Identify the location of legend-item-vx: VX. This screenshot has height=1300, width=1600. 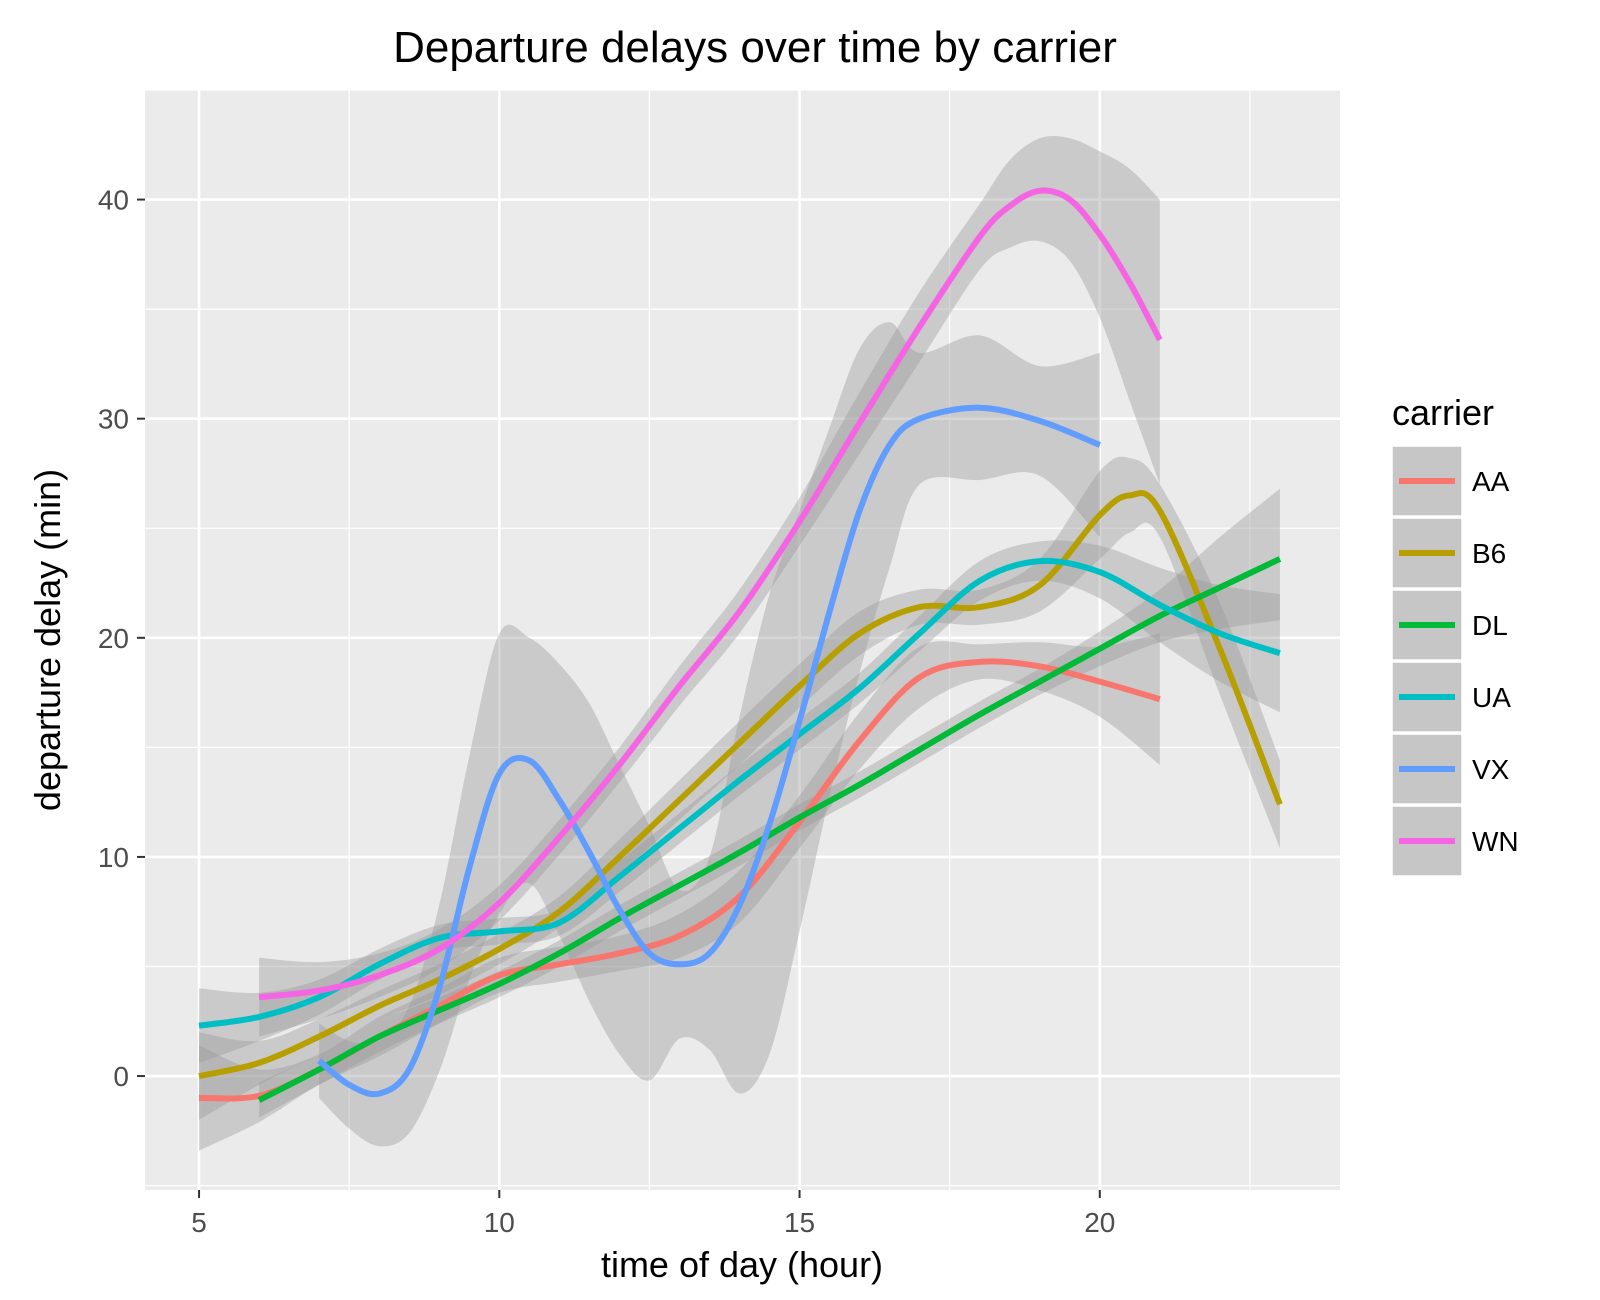
(1450, 769).